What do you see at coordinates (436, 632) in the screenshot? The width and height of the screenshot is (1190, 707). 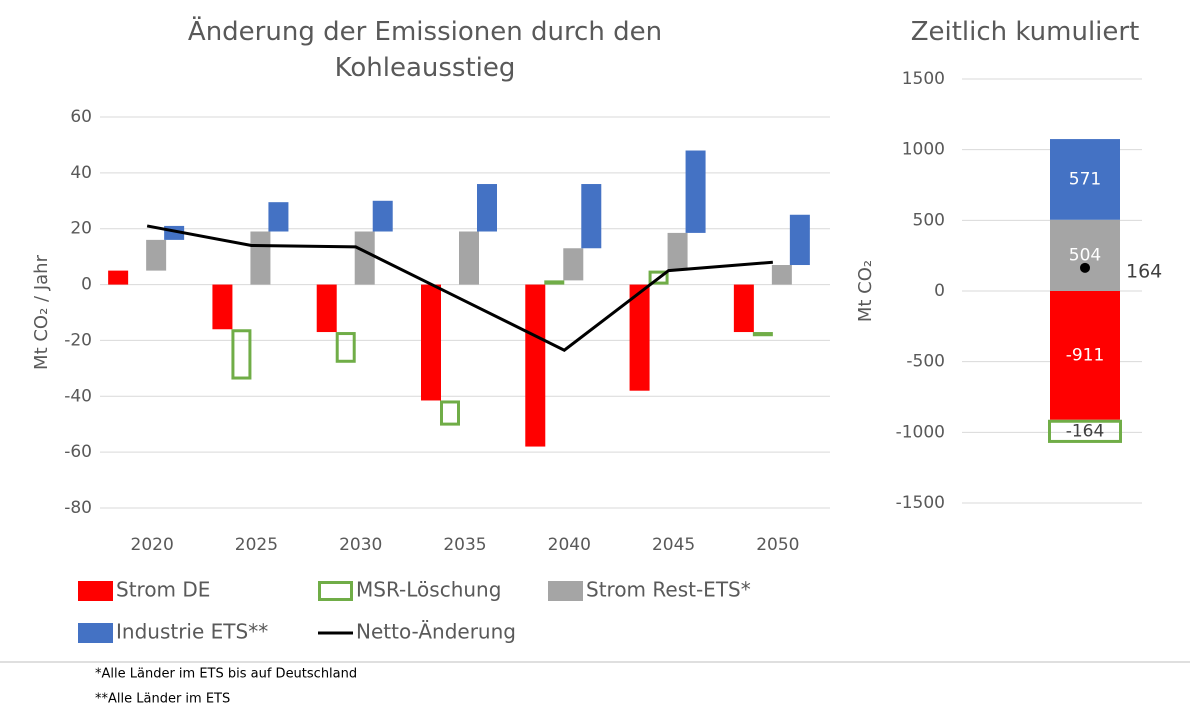 I see `legend-label: Netto-Änderung` at bounding box center [436, 632].